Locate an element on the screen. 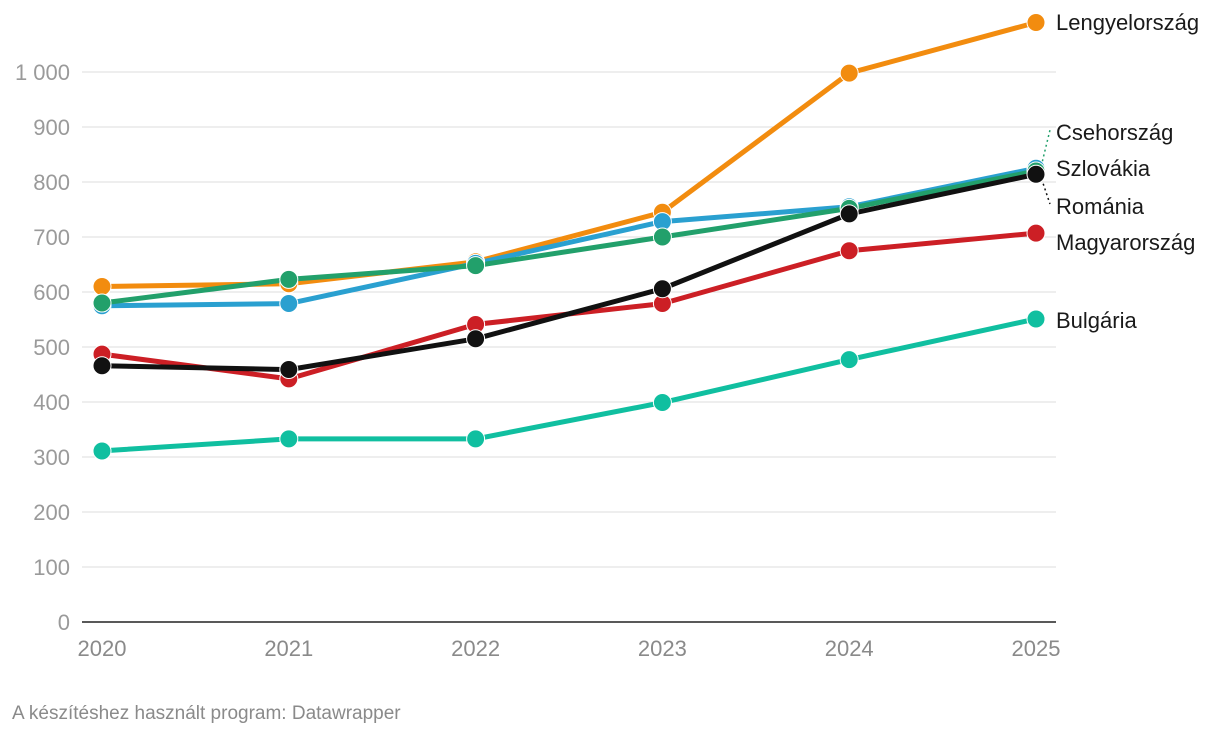  y-tick-label: 700 is located at coordinates (51, 237).